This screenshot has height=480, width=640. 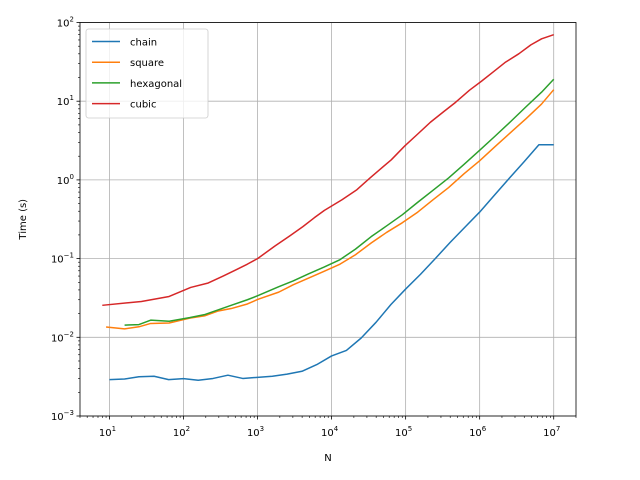 I want to click on x-tick-label: 10¹, so click(x=107, y=432).